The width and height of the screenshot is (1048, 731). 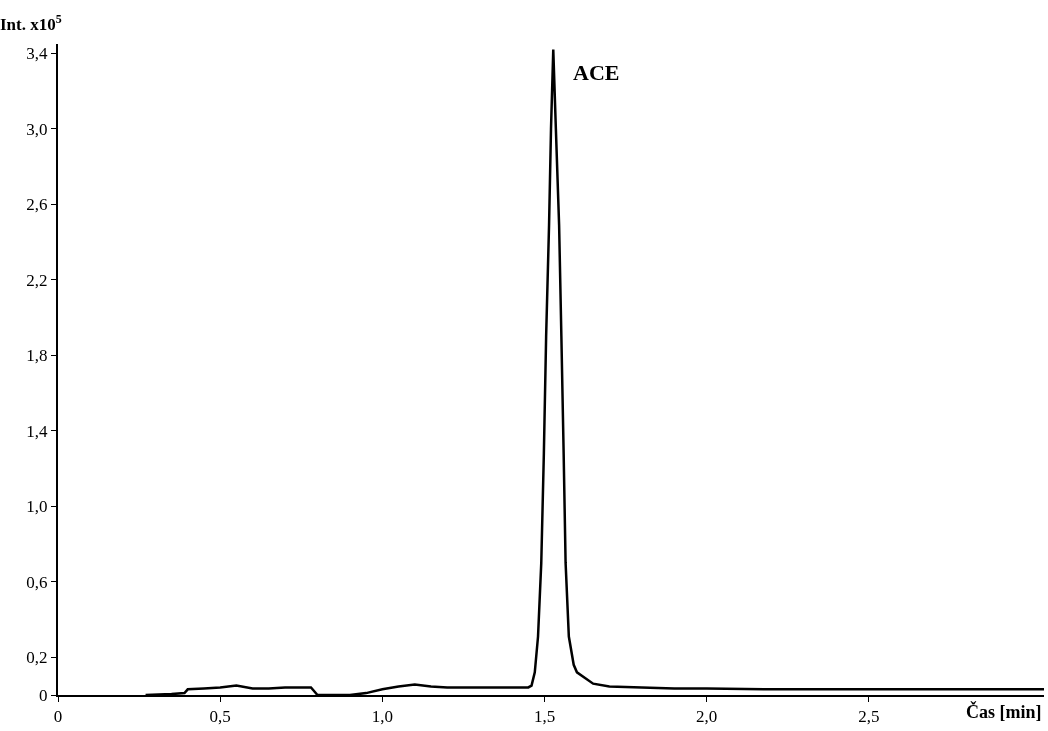 What do you see at coordinates (869, 717) in the screenshot?
I see `x-tick-label: 2,5` at bounding box center [869, 717].